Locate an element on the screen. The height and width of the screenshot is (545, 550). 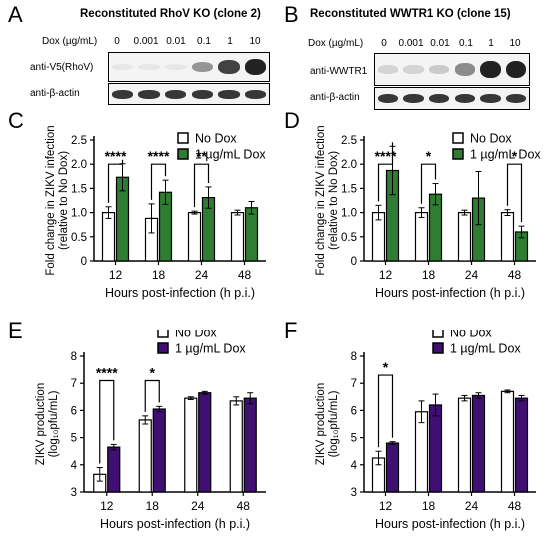
panel-letter-b: B is located at coordinates (291, 14).